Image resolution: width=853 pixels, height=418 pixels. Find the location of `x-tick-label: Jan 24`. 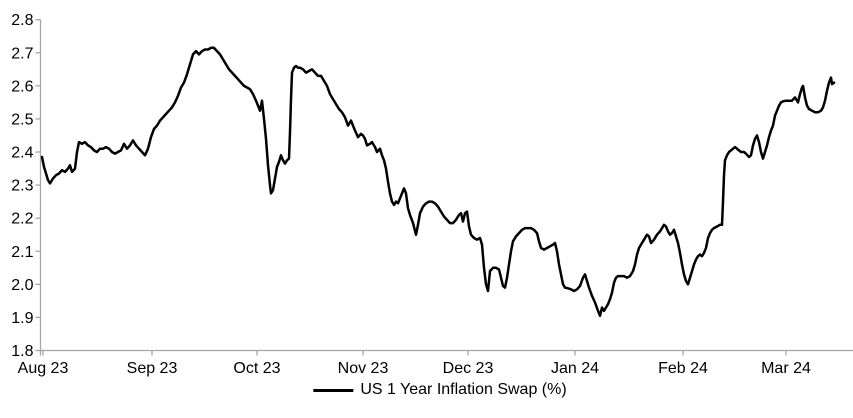

x-tick-label: Jan 24 is located at coordinates (575, 368).